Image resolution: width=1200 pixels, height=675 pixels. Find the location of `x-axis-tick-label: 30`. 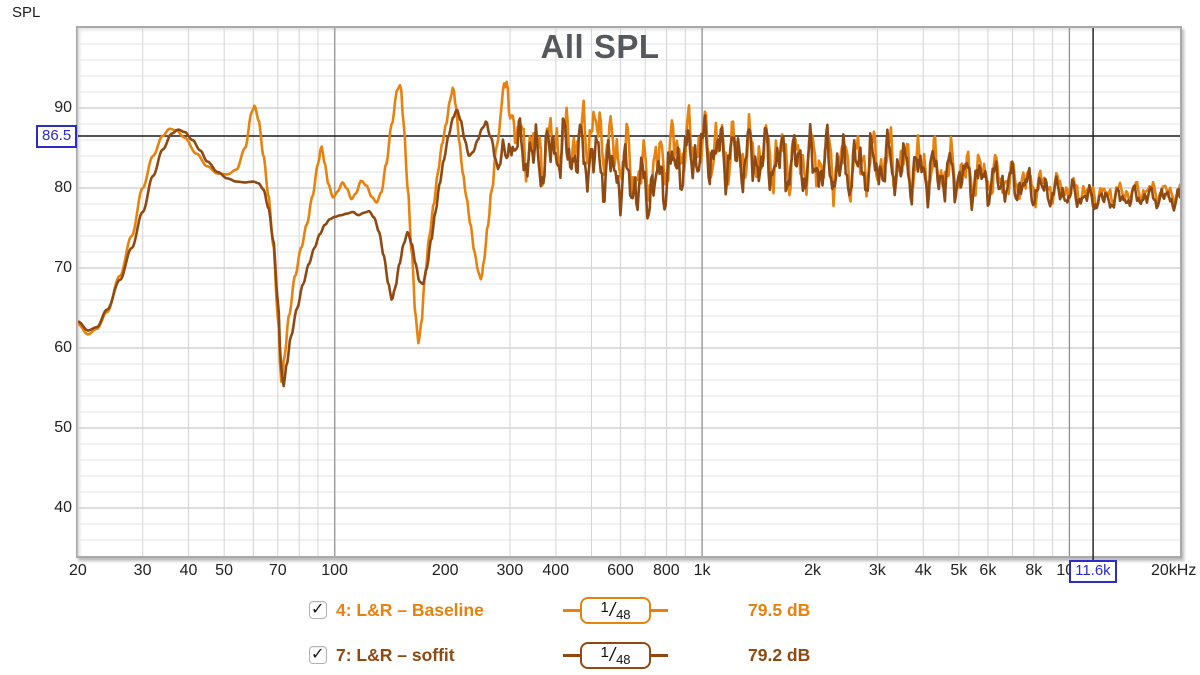

x-axis-tick-label: 30 is located at coordinates (142, 570).